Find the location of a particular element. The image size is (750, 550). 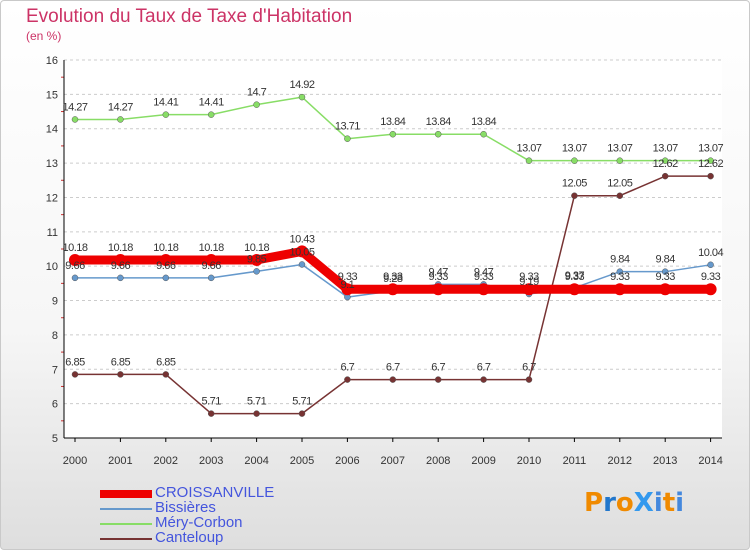

x-tick-label: 2009 is located at coordinates (483, 461).